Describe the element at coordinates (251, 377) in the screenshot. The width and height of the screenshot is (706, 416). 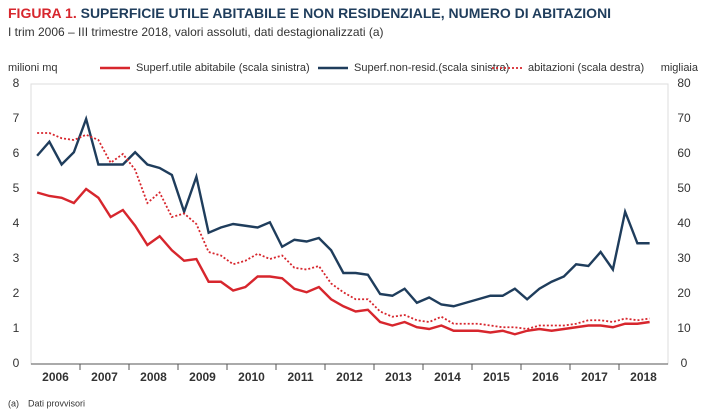
I see `x-tick-label: 2010` at that location.